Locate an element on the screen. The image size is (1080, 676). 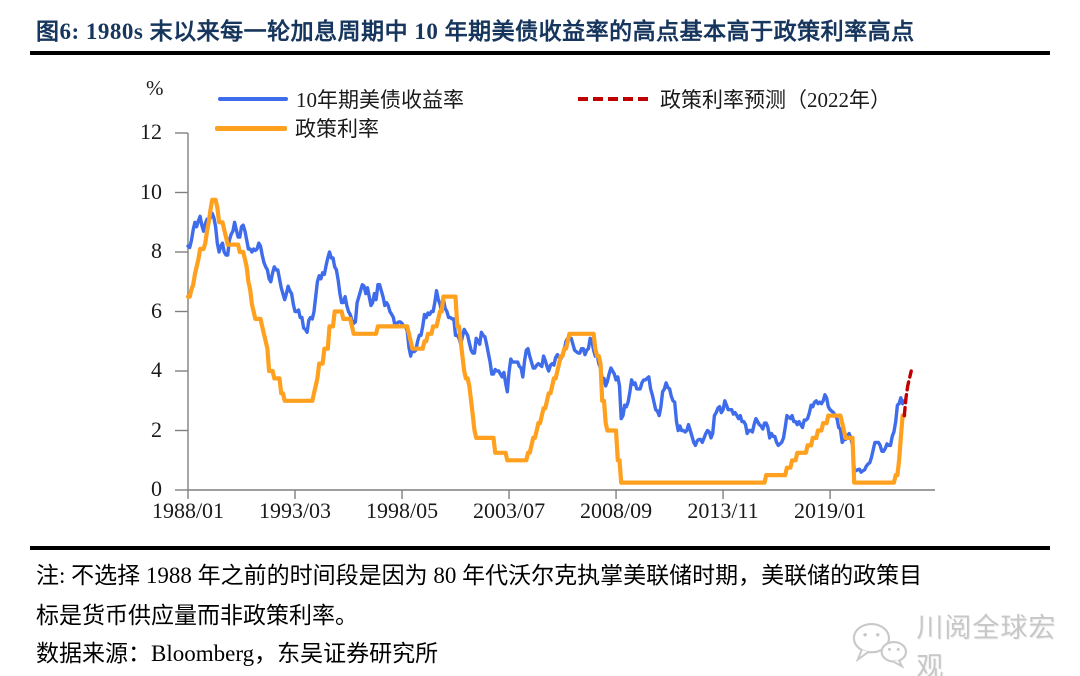
watermark: 川阅全球宏观 is located at coordinates (965, 641).